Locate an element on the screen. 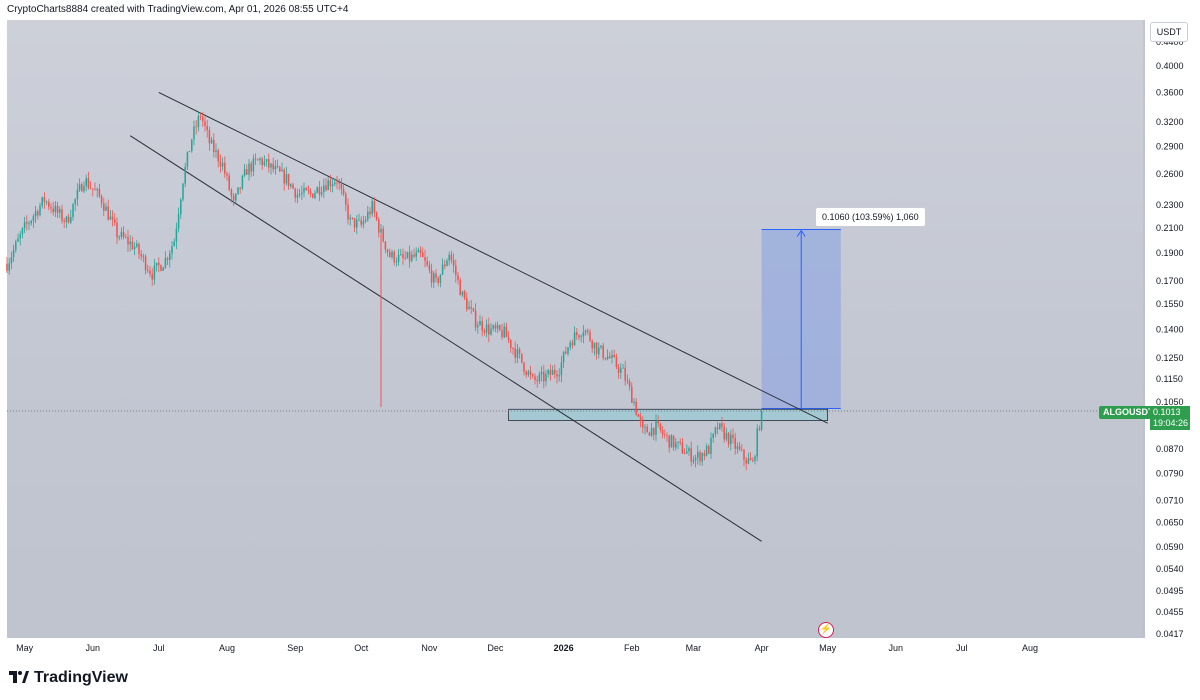 Image resolution: width=1200 pixels, height=700 pixels. tradingview-brand: TradingView is located at coordinates (81, 677).